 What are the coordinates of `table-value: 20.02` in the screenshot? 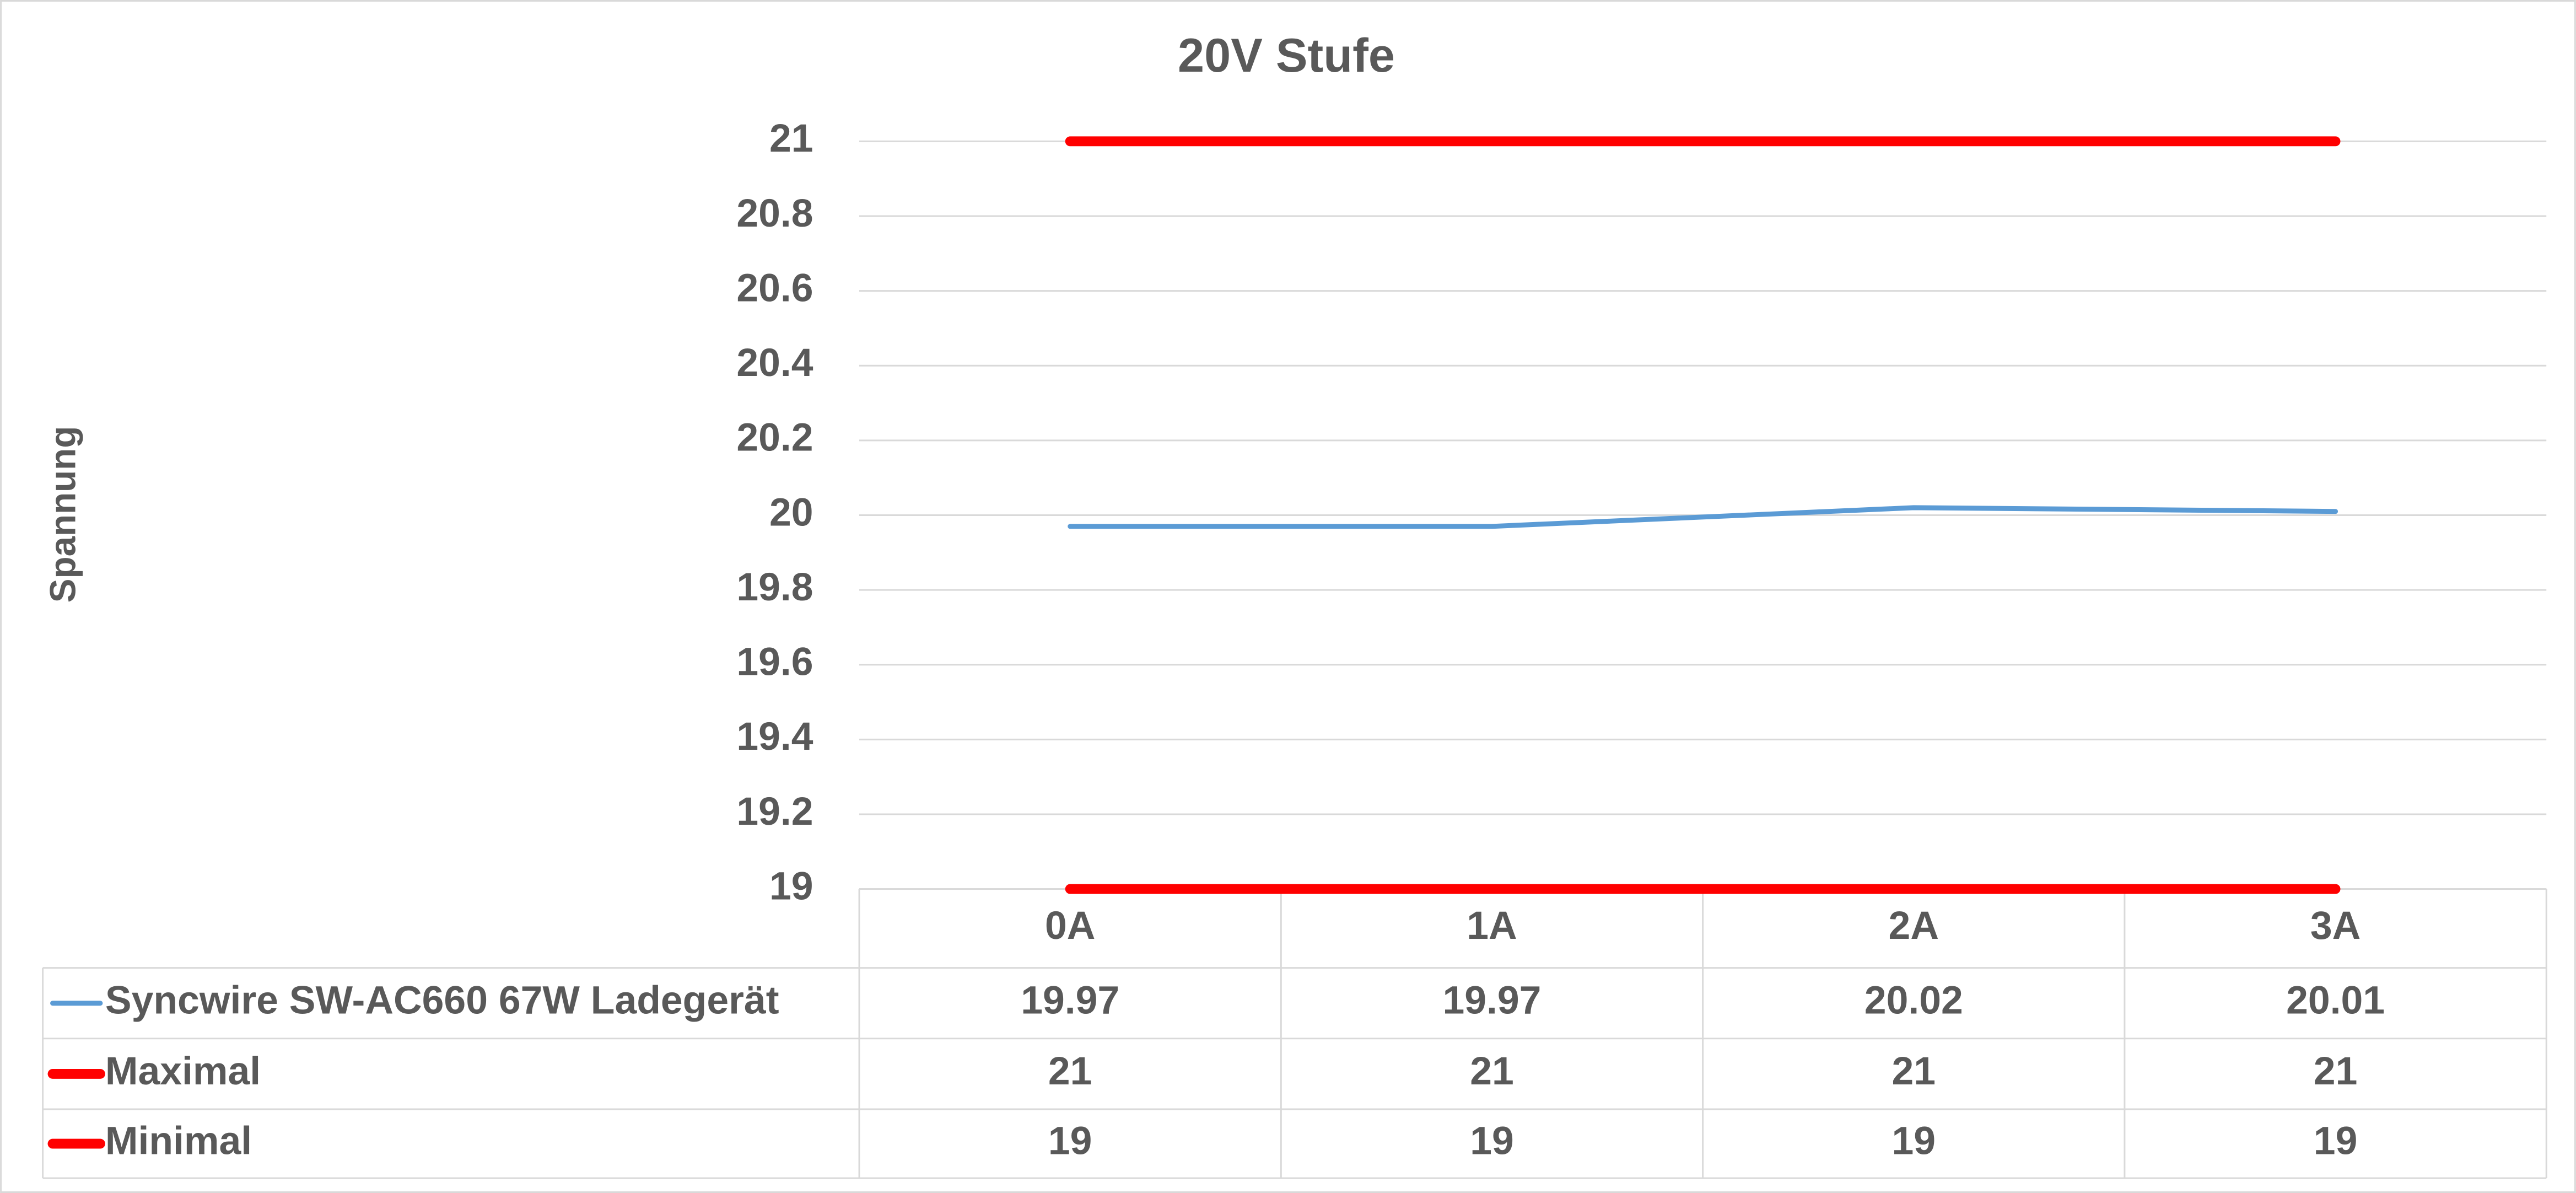 It's located at (1913, 1001).